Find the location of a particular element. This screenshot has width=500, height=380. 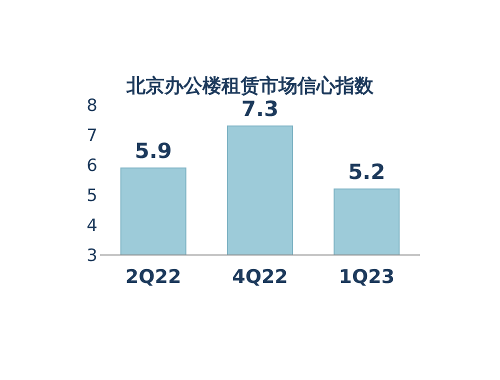

x-tick-label: 4Q22 is located at coordinates (260, 277).